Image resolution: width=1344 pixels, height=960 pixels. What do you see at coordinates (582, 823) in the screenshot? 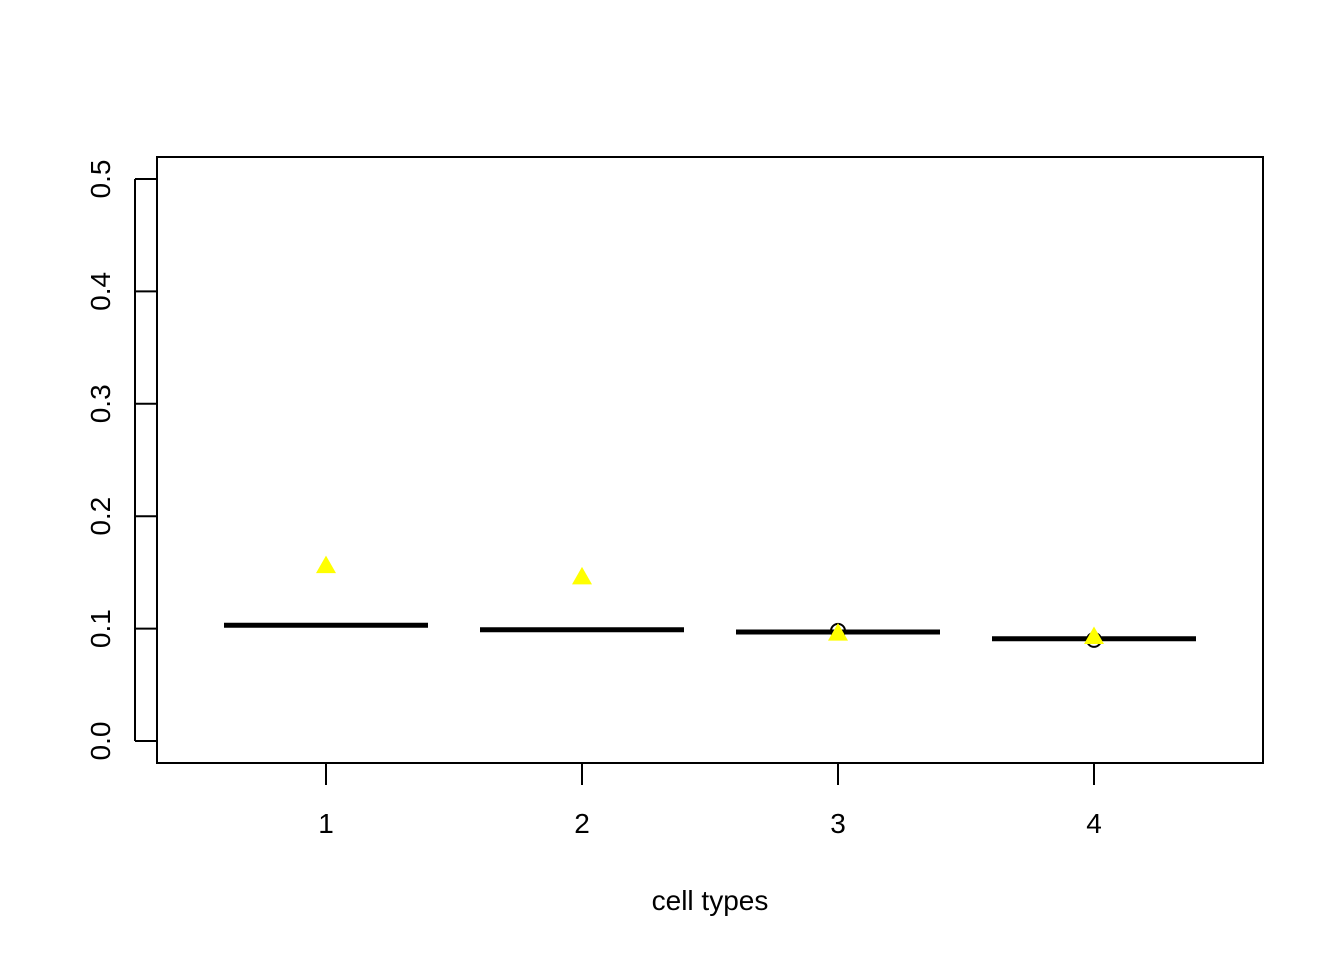
I see `x-tick-label: 2` at bounding box center [582, 823].